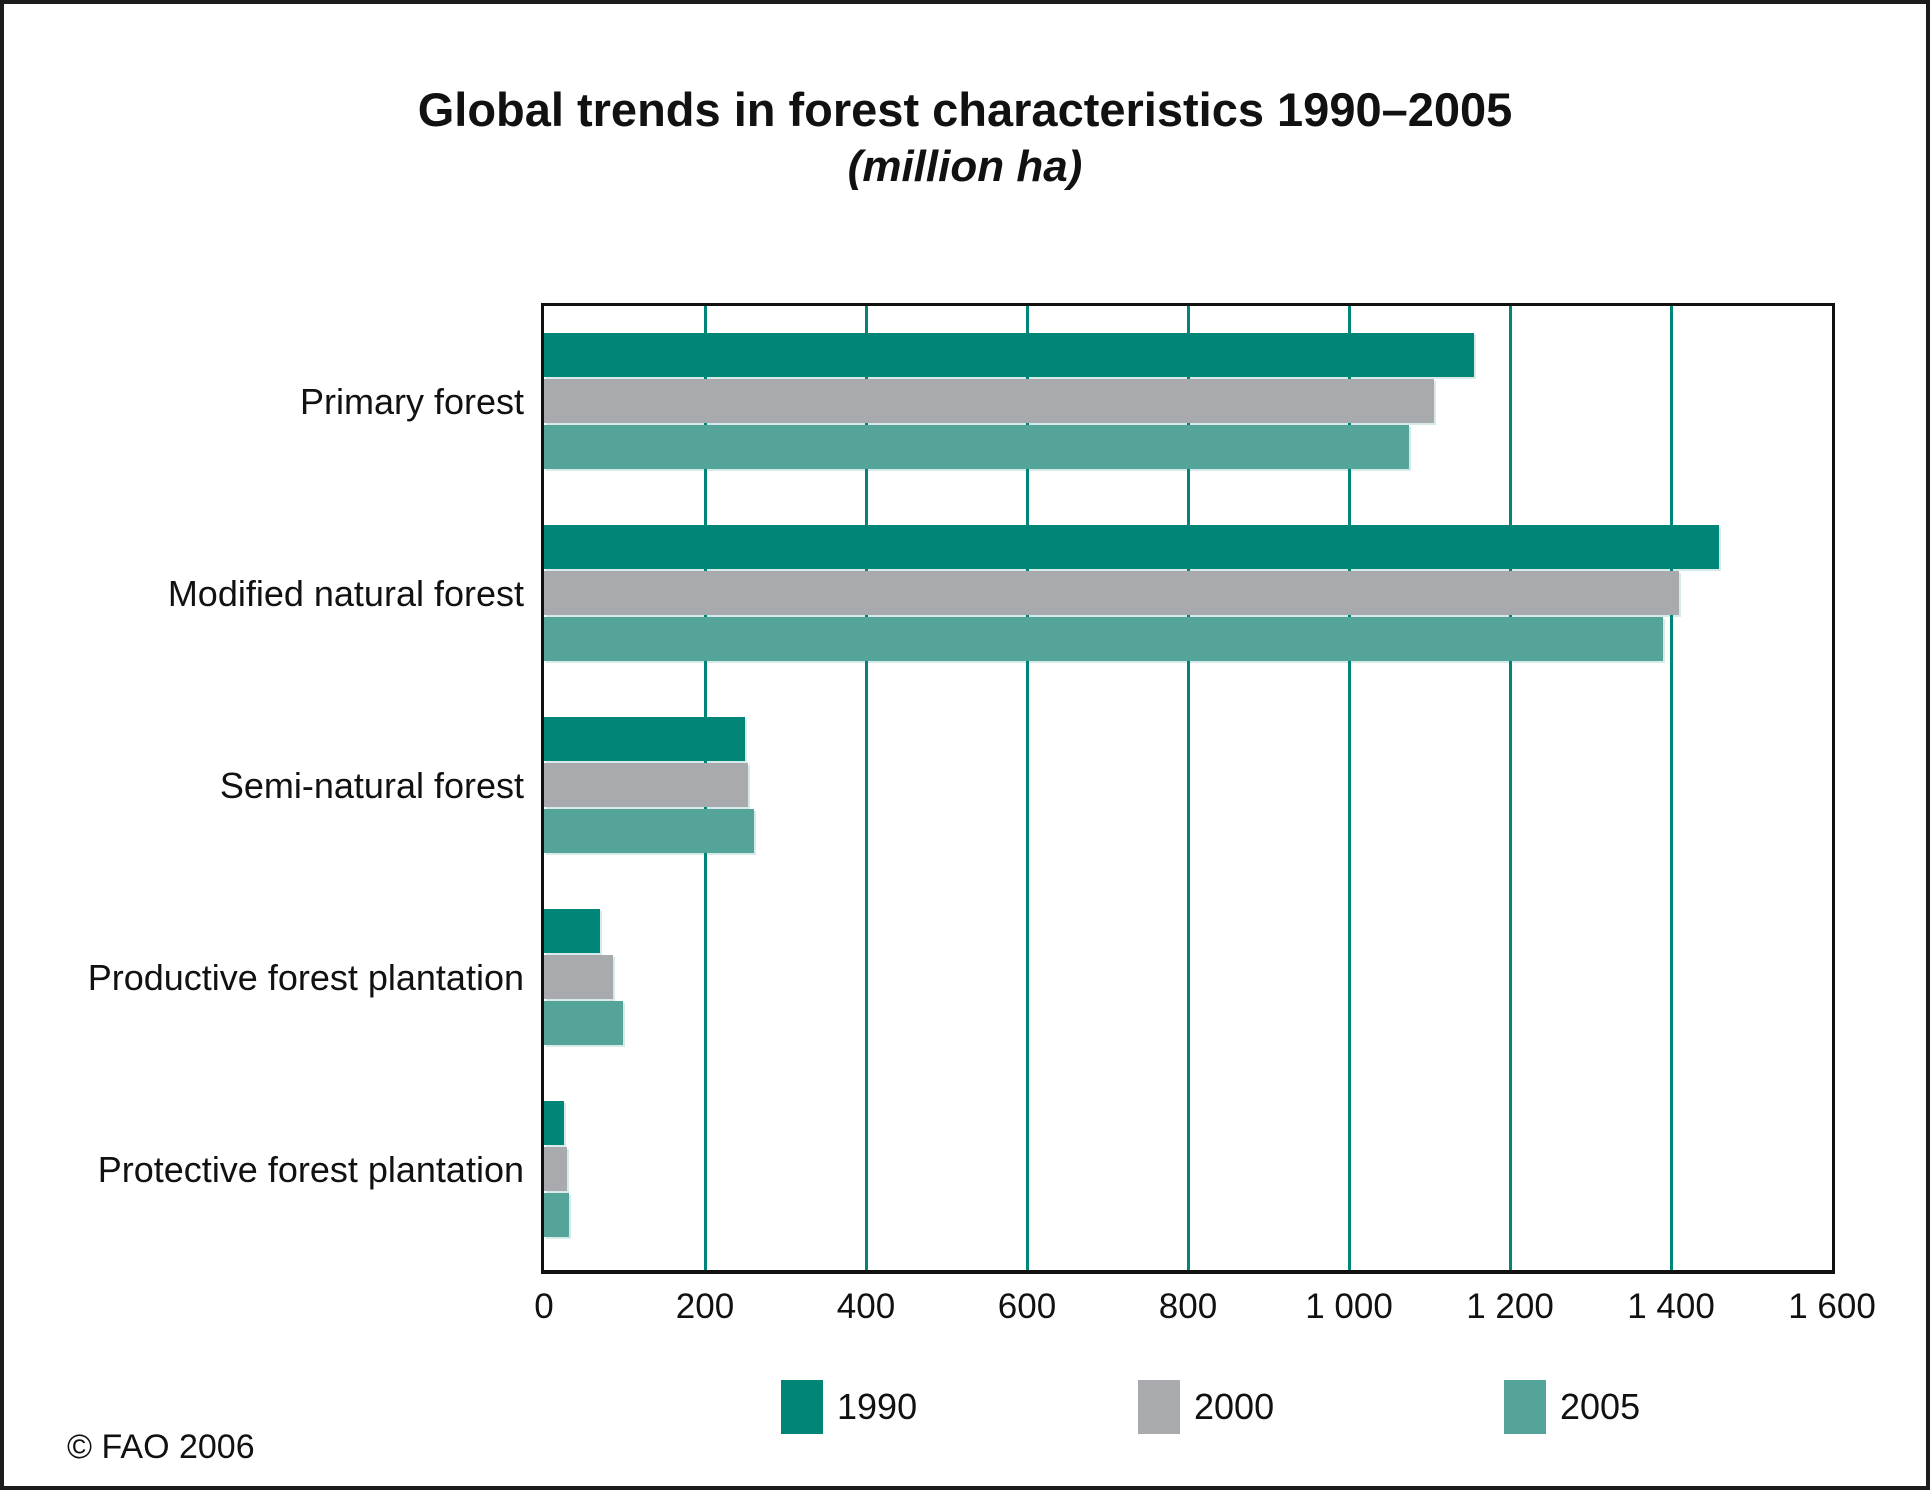 The image size is (1930, 1490). Describe the element at coordinates (1112, 593) in the screenshot. I see `bar-modified-natural-forest-2000` at that location.